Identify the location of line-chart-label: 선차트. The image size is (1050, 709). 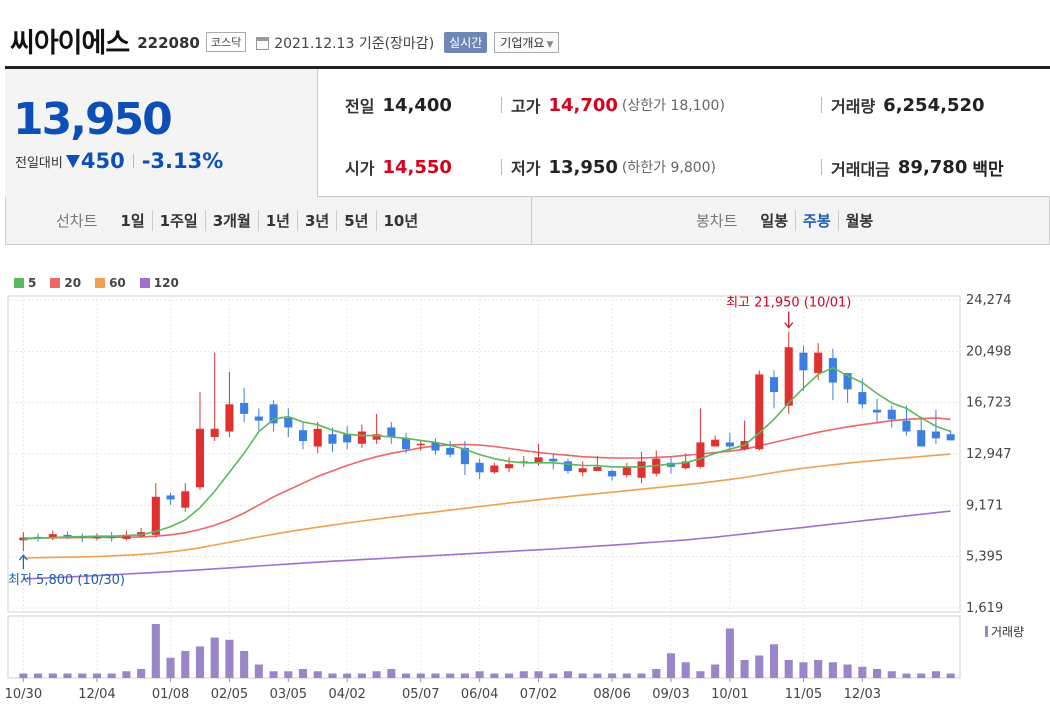
(77, 221).